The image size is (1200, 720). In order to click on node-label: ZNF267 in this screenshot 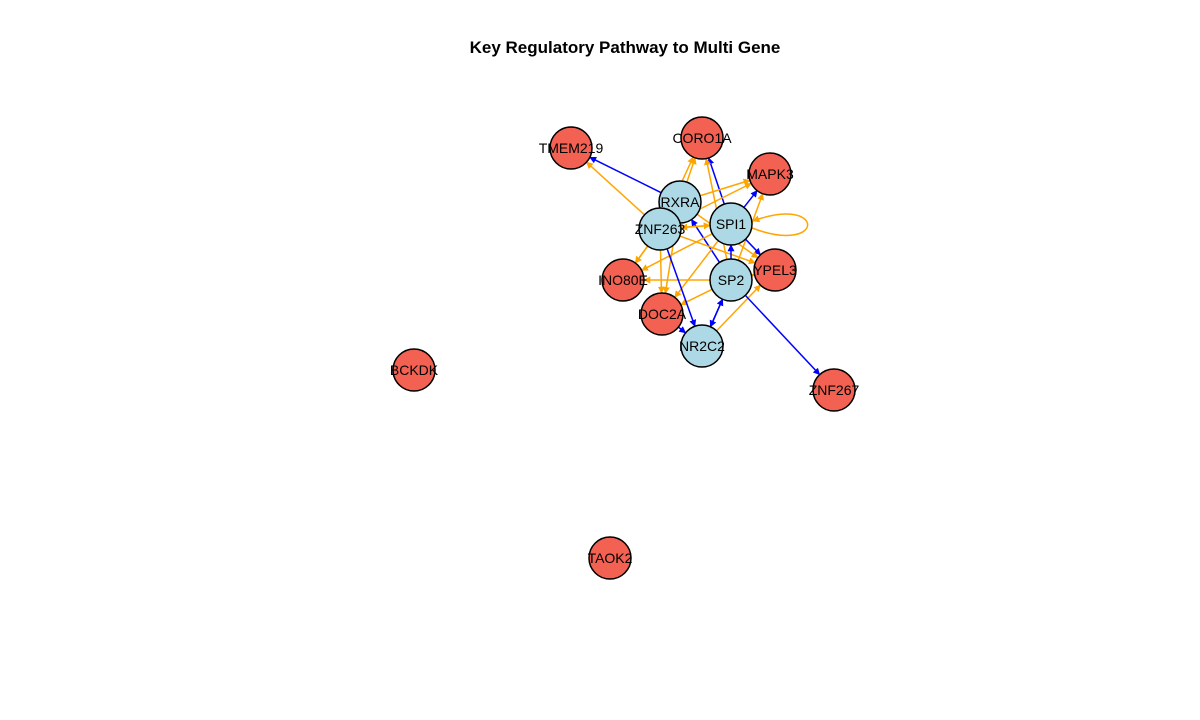, I will do `click(834, 390)`.